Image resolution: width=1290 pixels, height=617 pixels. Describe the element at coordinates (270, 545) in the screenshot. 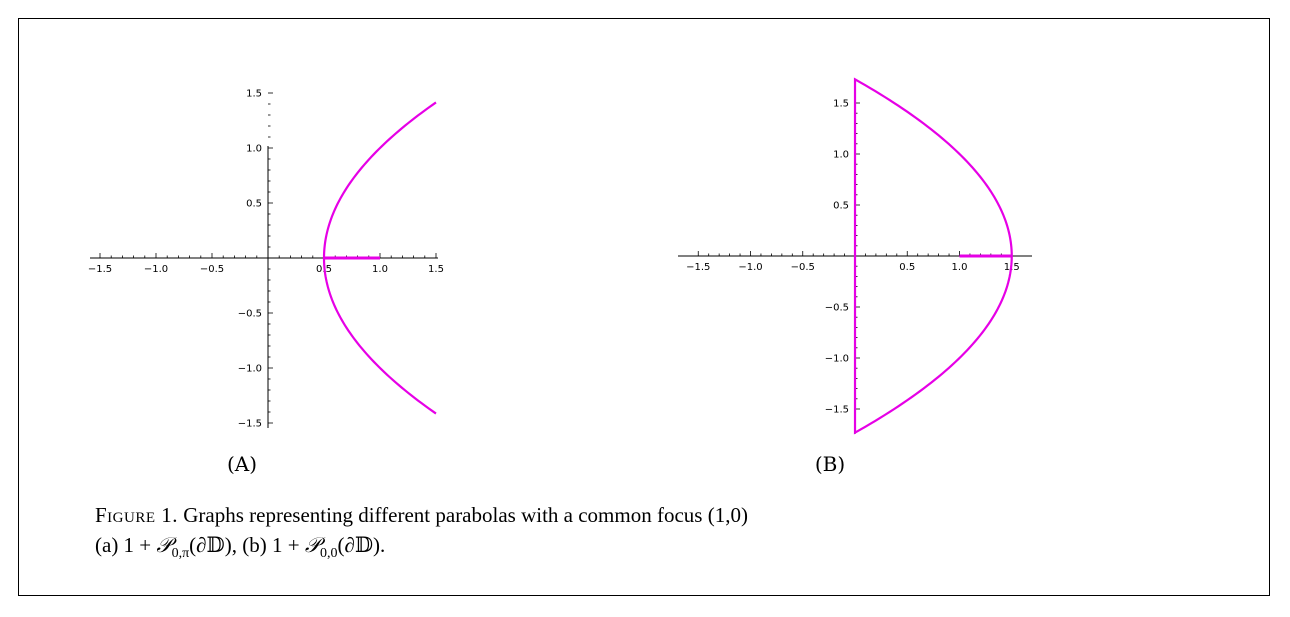

I see `caption-part-b: (b) 1 +` at that location.